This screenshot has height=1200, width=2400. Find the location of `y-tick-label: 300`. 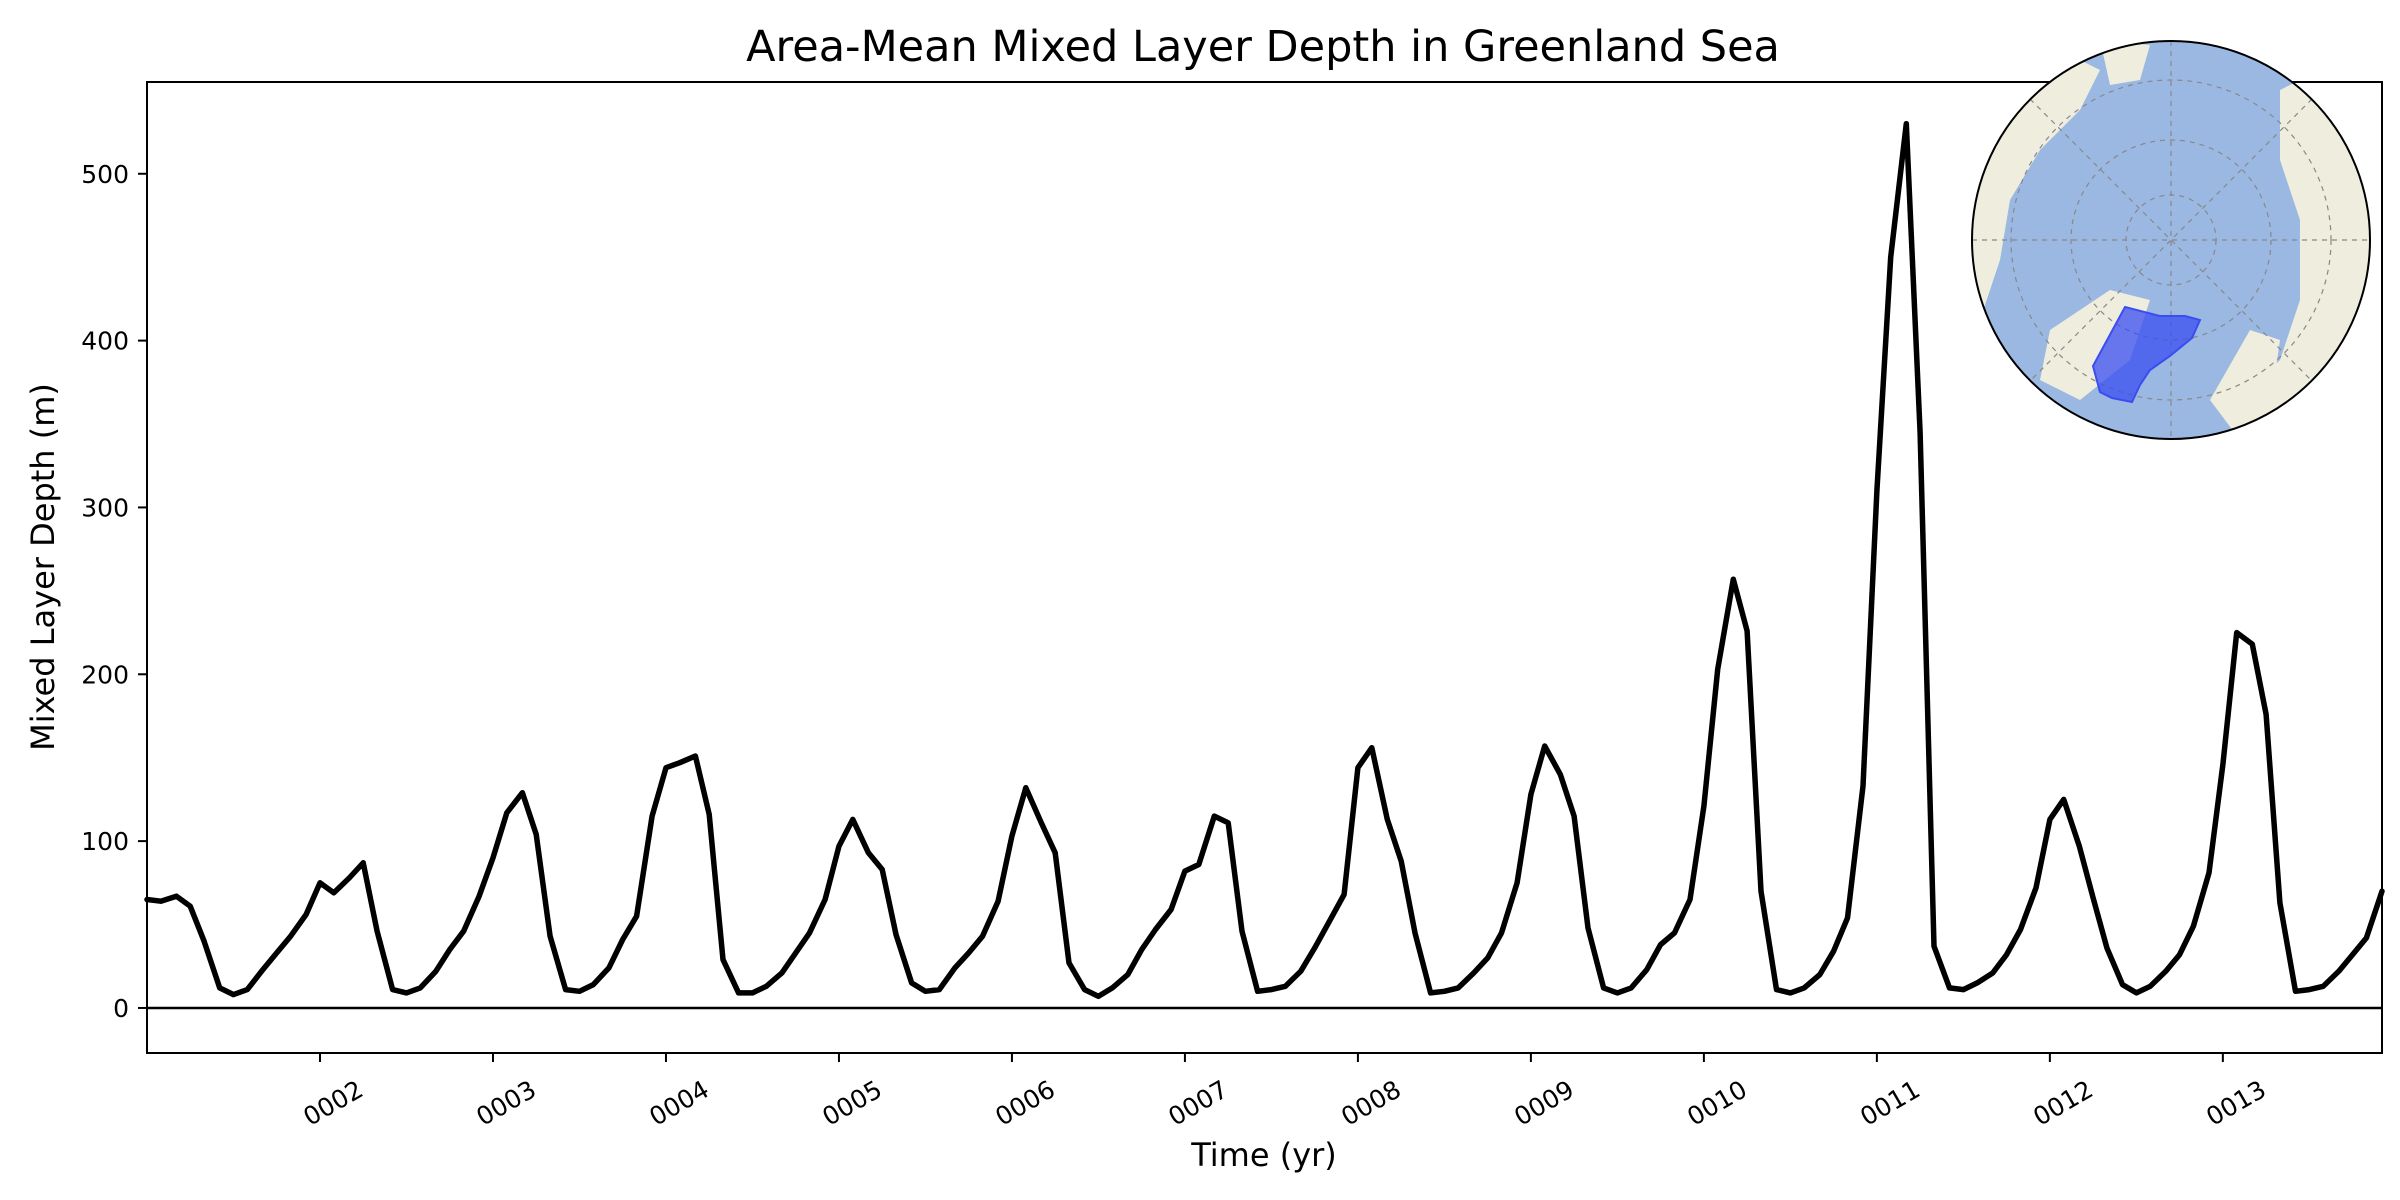

y-tick-label: 300 is located at coordinates (105, 507).